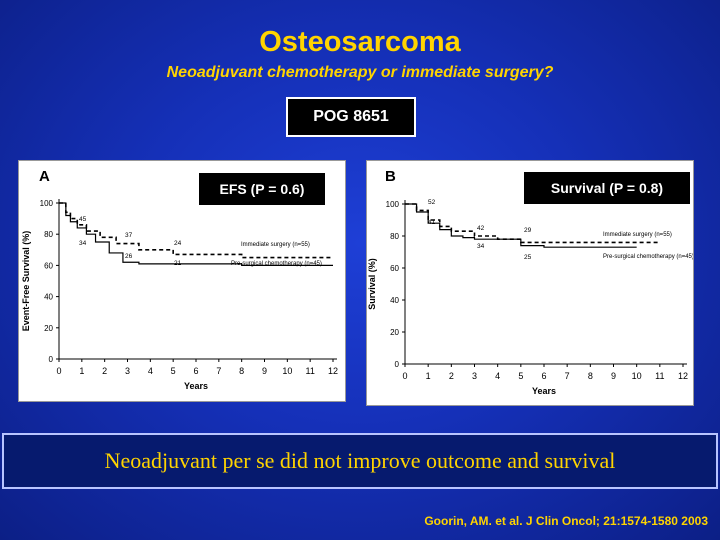 The width and height of the screenshot is (720, 540). What do you see at coordinates (196, 230) in the screenshot?
I see `survival-curve-immediate-surgery` at bounding box center [196, 230].